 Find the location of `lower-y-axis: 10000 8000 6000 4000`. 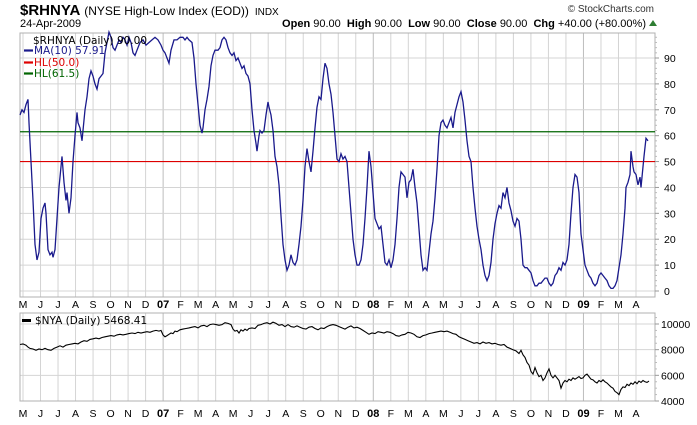

lower-y-axis: 10000 8000 6000 4000 is located at coordinates (672, 362).